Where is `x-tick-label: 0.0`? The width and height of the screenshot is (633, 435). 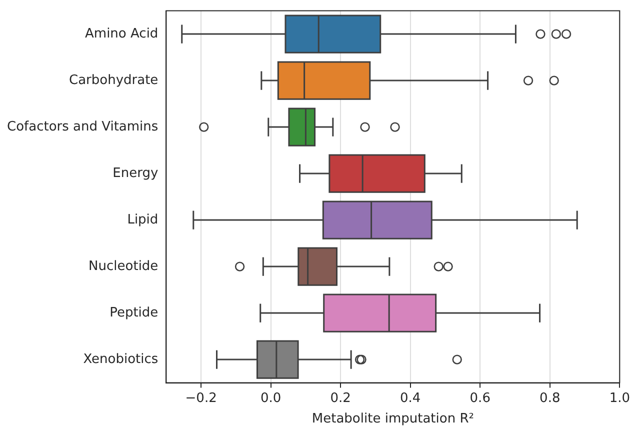 x-tick-label: 0.0 is located at coordinates (271, 398).